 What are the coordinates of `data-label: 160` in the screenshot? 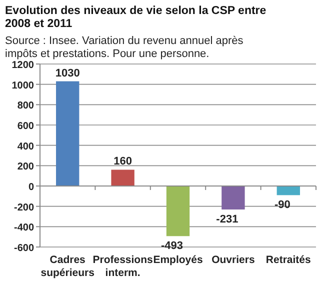 It's located at (123, 162).